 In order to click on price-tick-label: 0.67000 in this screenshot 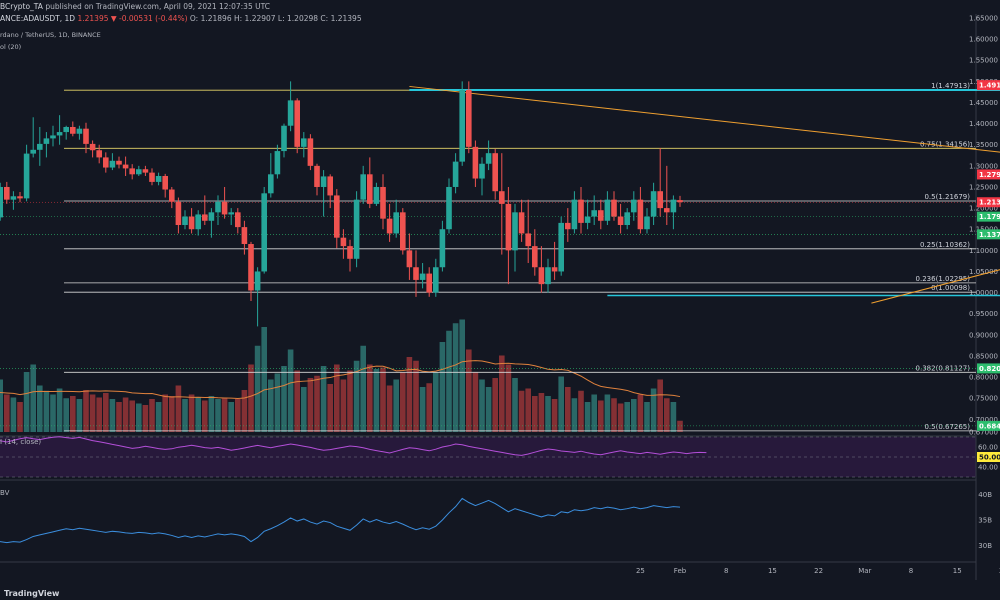, I will do `click(983, 433)`.